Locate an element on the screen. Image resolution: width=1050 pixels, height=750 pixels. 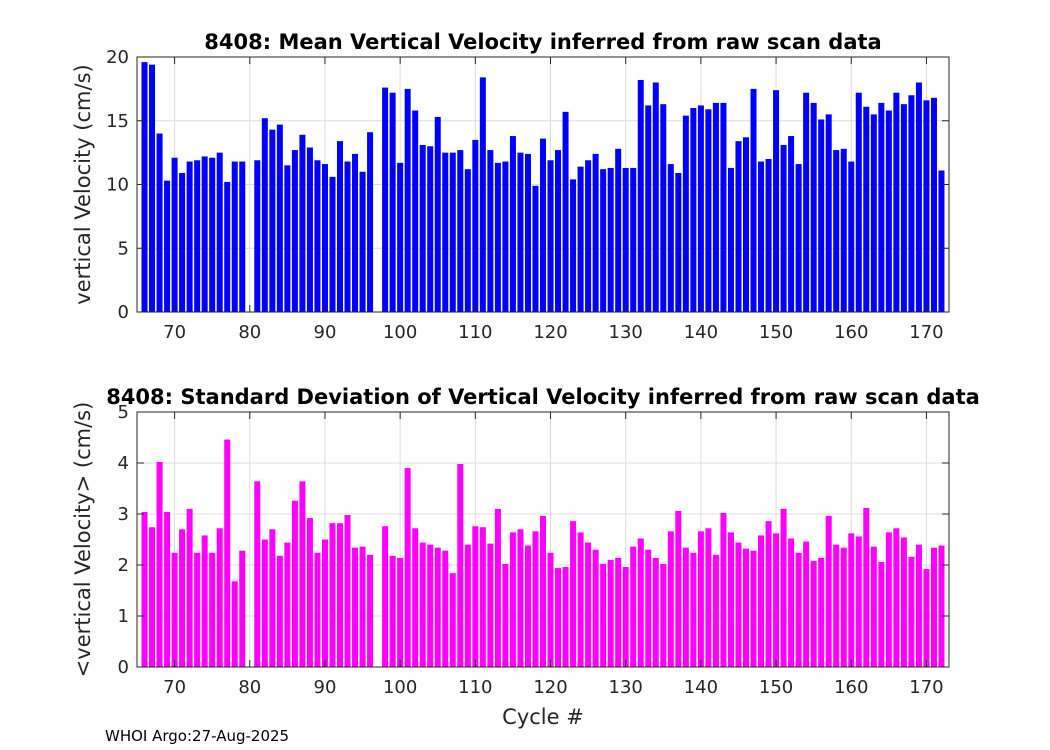
x-tick-label: 150 is located at coordinates (776, 332).